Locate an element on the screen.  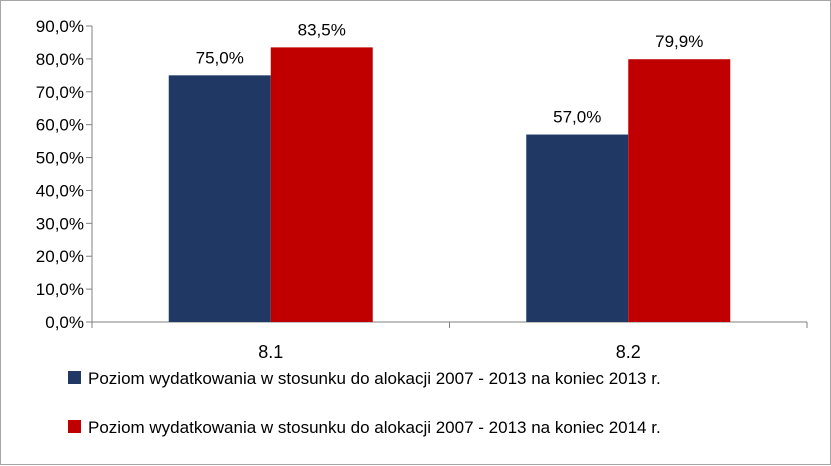
category-label: 8.2 is located at coordinates (628, 352).